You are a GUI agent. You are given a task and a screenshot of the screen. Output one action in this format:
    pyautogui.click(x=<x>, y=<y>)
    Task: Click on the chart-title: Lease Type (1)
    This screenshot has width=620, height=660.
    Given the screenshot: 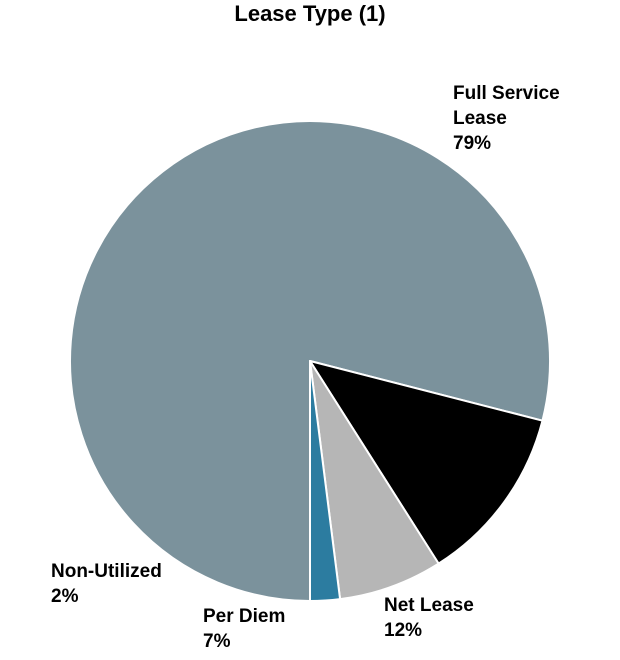 What is the action you would take?
    pyautogui.click(x=310, y=13)
    